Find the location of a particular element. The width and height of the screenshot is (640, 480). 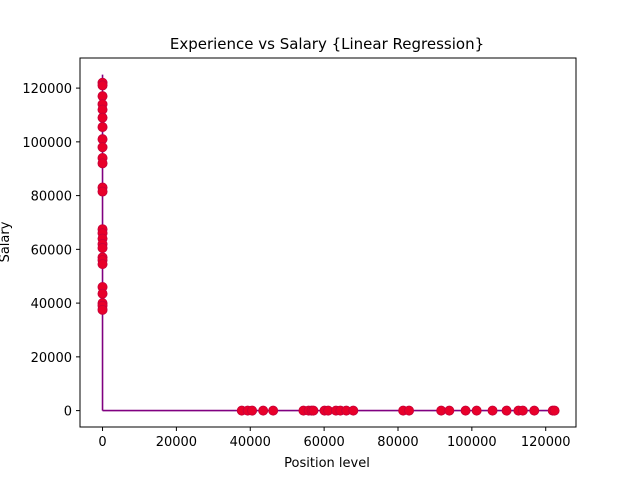

y-tick-label: 0 is located at coordinates (68, 412).